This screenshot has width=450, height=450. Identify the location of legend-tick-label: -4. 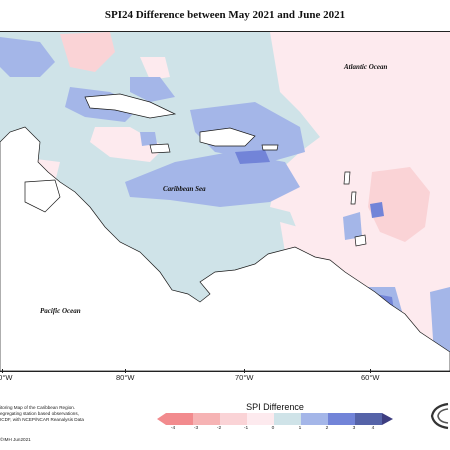
(173, 428).